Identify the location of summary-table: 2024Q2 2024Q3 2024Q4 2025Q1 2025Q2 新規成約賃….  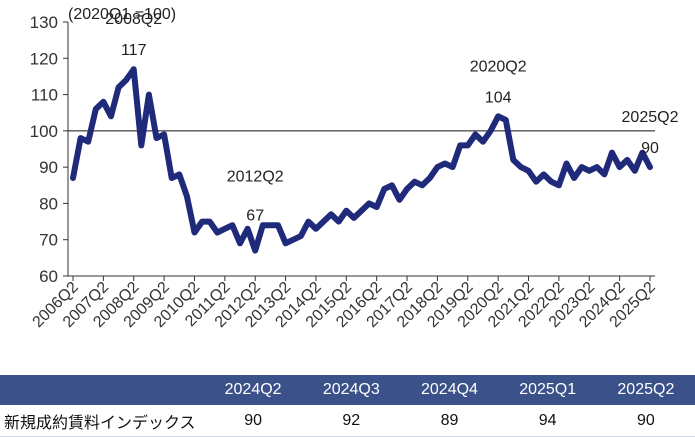
(347, 406).